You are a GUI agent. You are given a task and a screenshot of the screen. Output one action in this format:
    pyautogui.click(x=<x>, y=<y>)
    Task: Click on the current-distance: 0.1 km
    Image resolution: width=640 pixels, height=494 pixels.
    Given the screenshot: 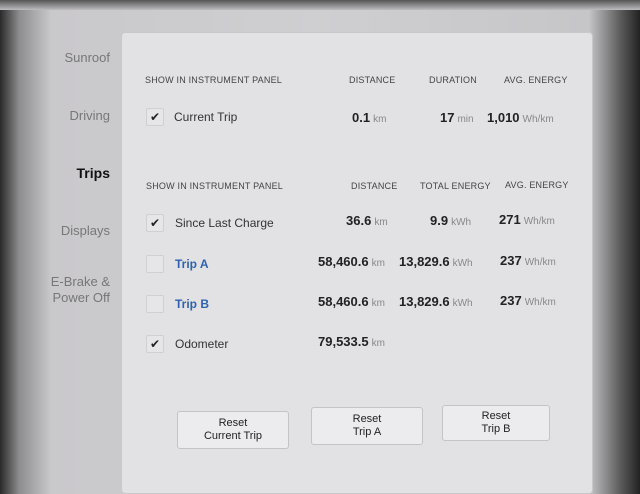 What is the action you would take?
    pyautogui.click(x=369, y=117)
    